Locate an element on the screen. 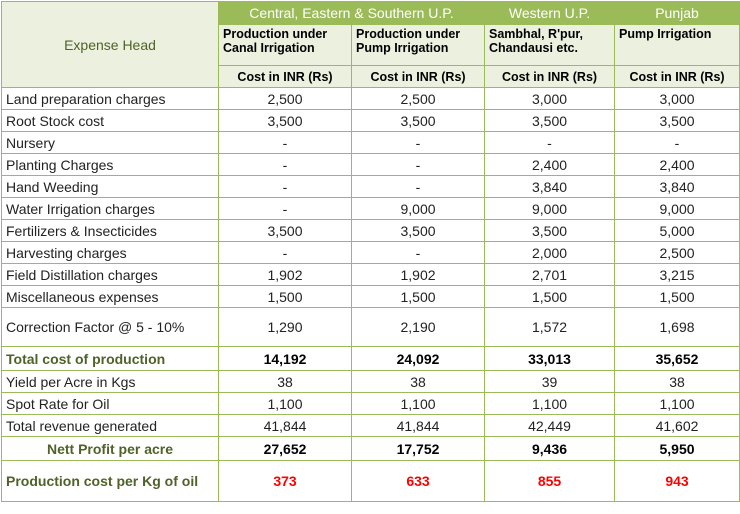 The height and width of the screenshot is (514, 740). cell-value: 14,192 is located at coordinates (285, 358).